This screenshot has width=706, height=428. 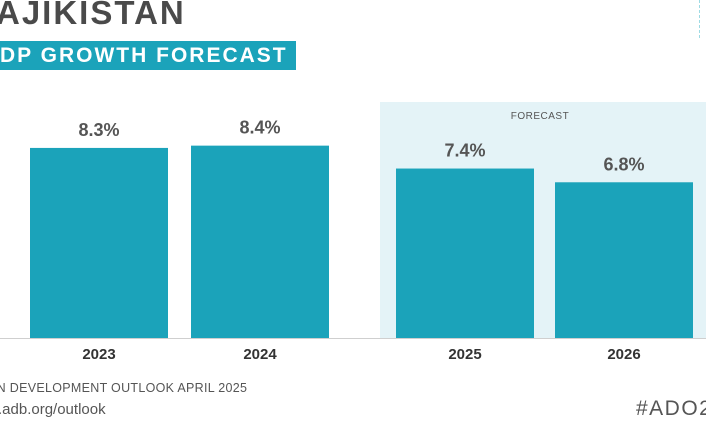 I want to click on x-tick-2026: 2026, so click(x=623, y=354).